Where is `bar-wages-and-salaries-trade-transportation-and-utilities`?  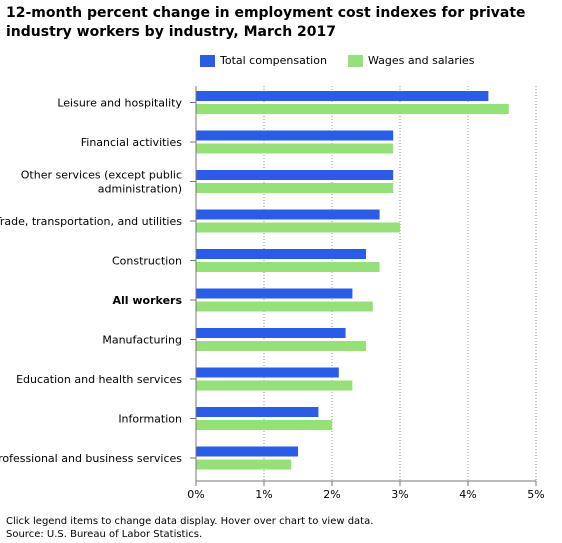 bar-wages-and-salaries-trade-transportation-and-utilities is located at coordinates (298, 227).